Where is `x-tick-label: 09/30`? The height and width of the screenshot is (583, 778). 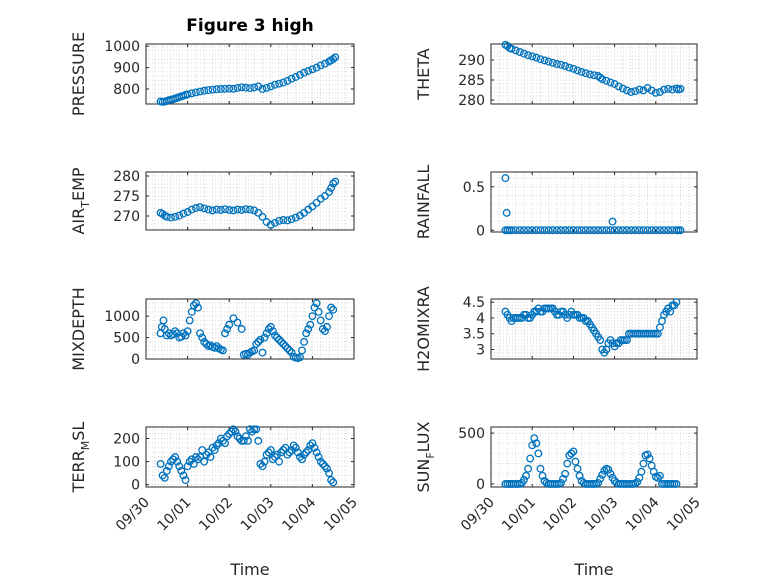
x-tick-label: 09/30 is located at coordinates (478, 515).